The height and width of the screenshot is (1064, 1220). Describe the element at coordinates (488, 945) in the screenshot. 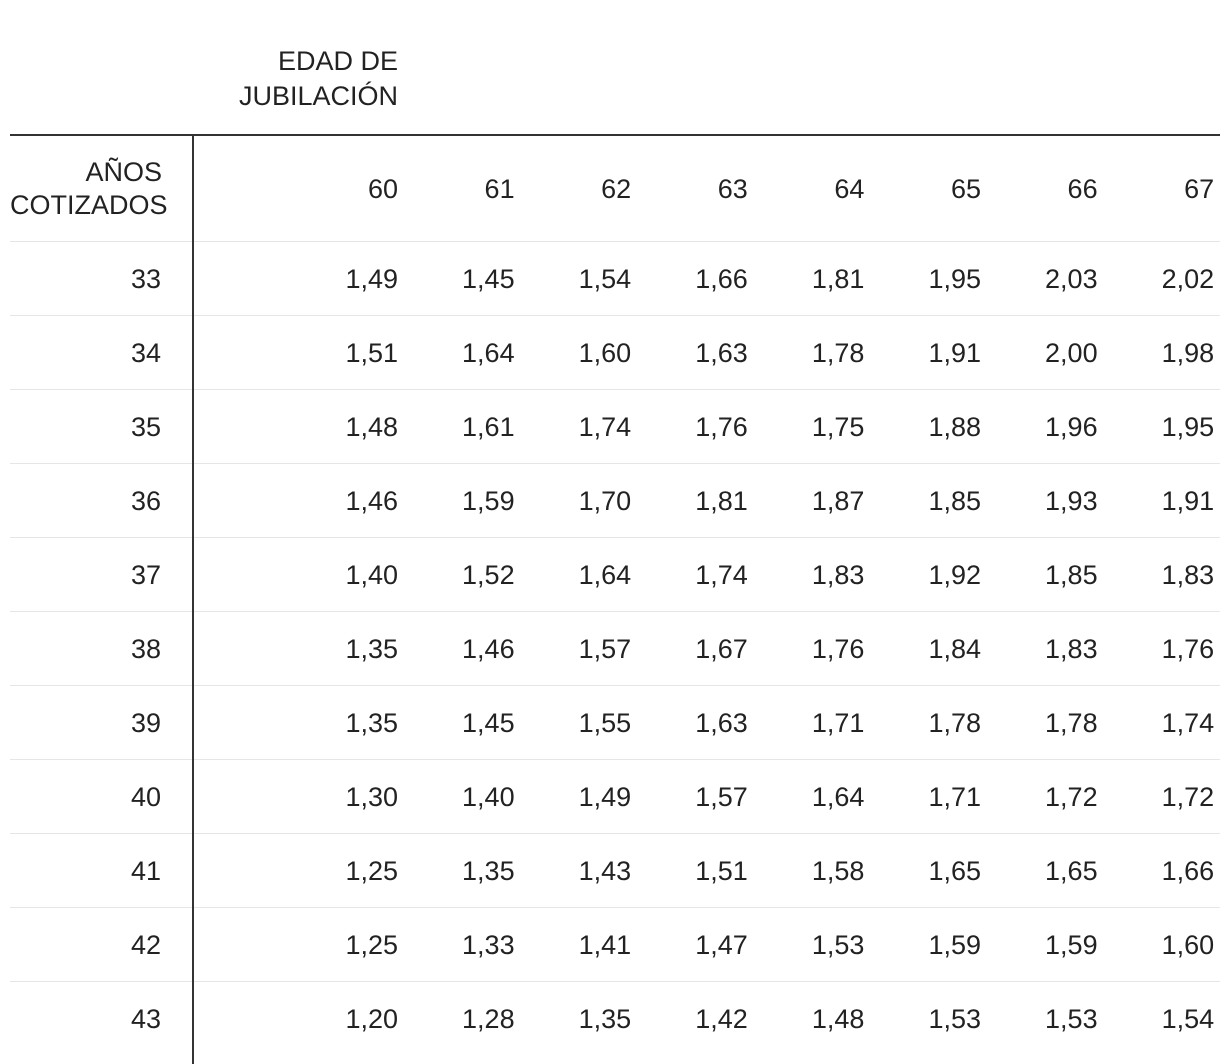

I see `table-cell: 1,33` at that location.